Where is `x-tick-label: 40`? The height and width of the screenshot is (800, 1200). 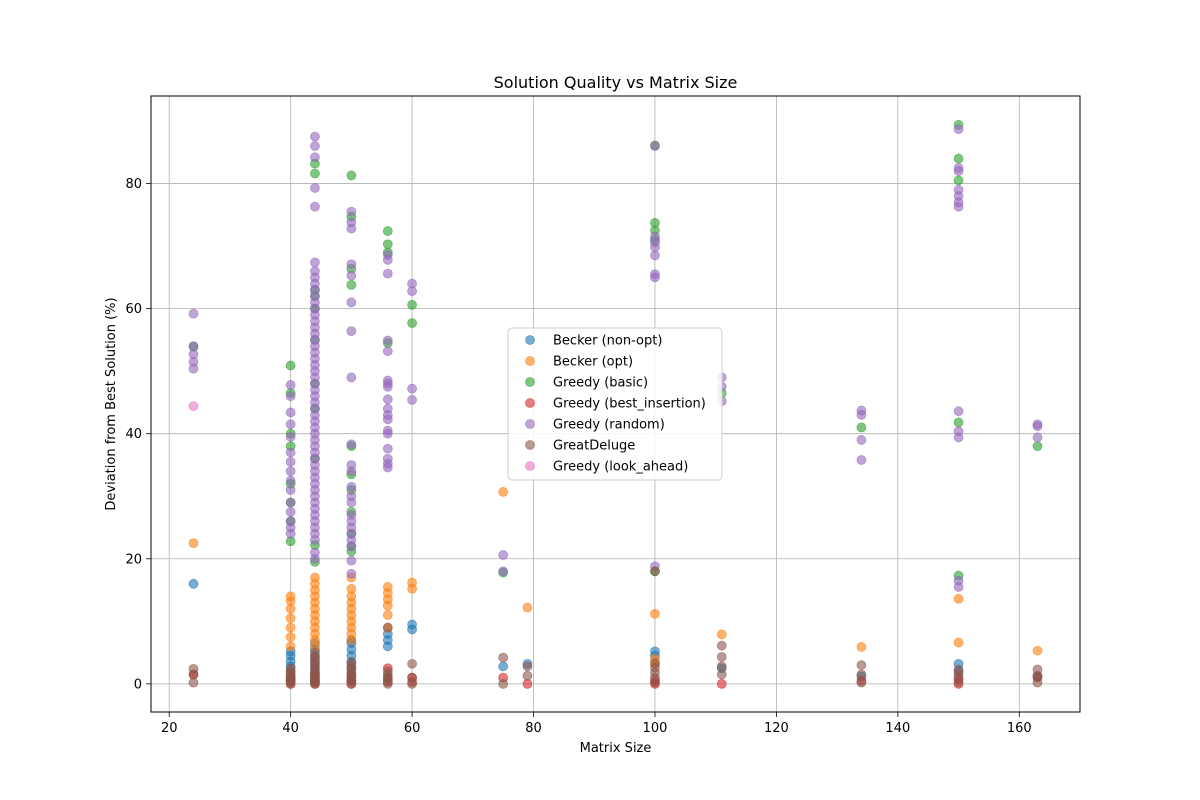
x-tick-label: 40 is located at coordinates (290, 728).